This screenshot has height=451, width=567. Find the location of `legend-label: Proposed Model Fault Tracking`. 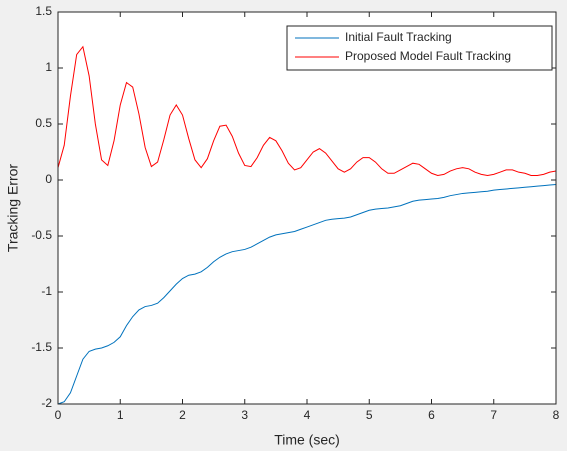

legend-label: Proposed Model Fault Tracking is located at coordinates (428, 56).